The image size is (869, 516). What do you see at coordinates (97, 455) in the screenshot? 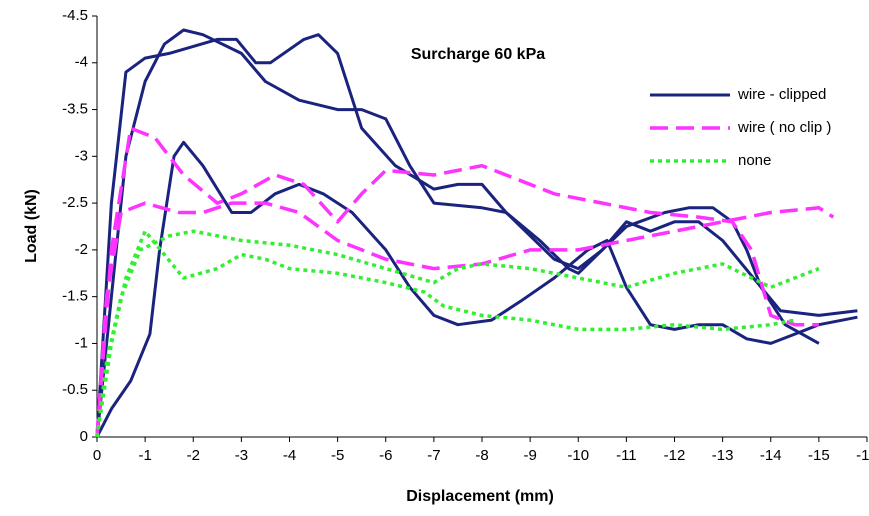
I see `x-tick-label: 0` at bounding box center [97, 455].